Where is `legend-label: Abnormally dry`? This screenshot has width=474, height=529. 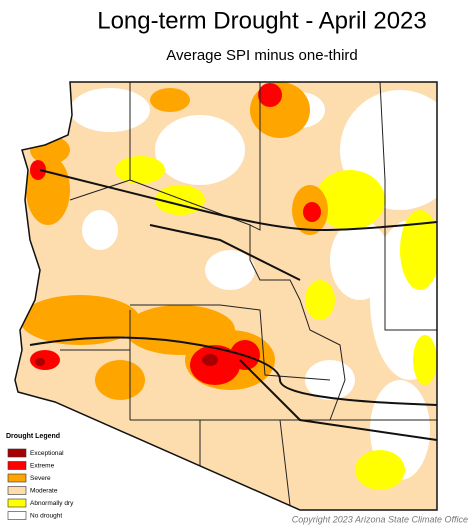
legend-label: Abnormally dry is located at coordinates (52, 503).